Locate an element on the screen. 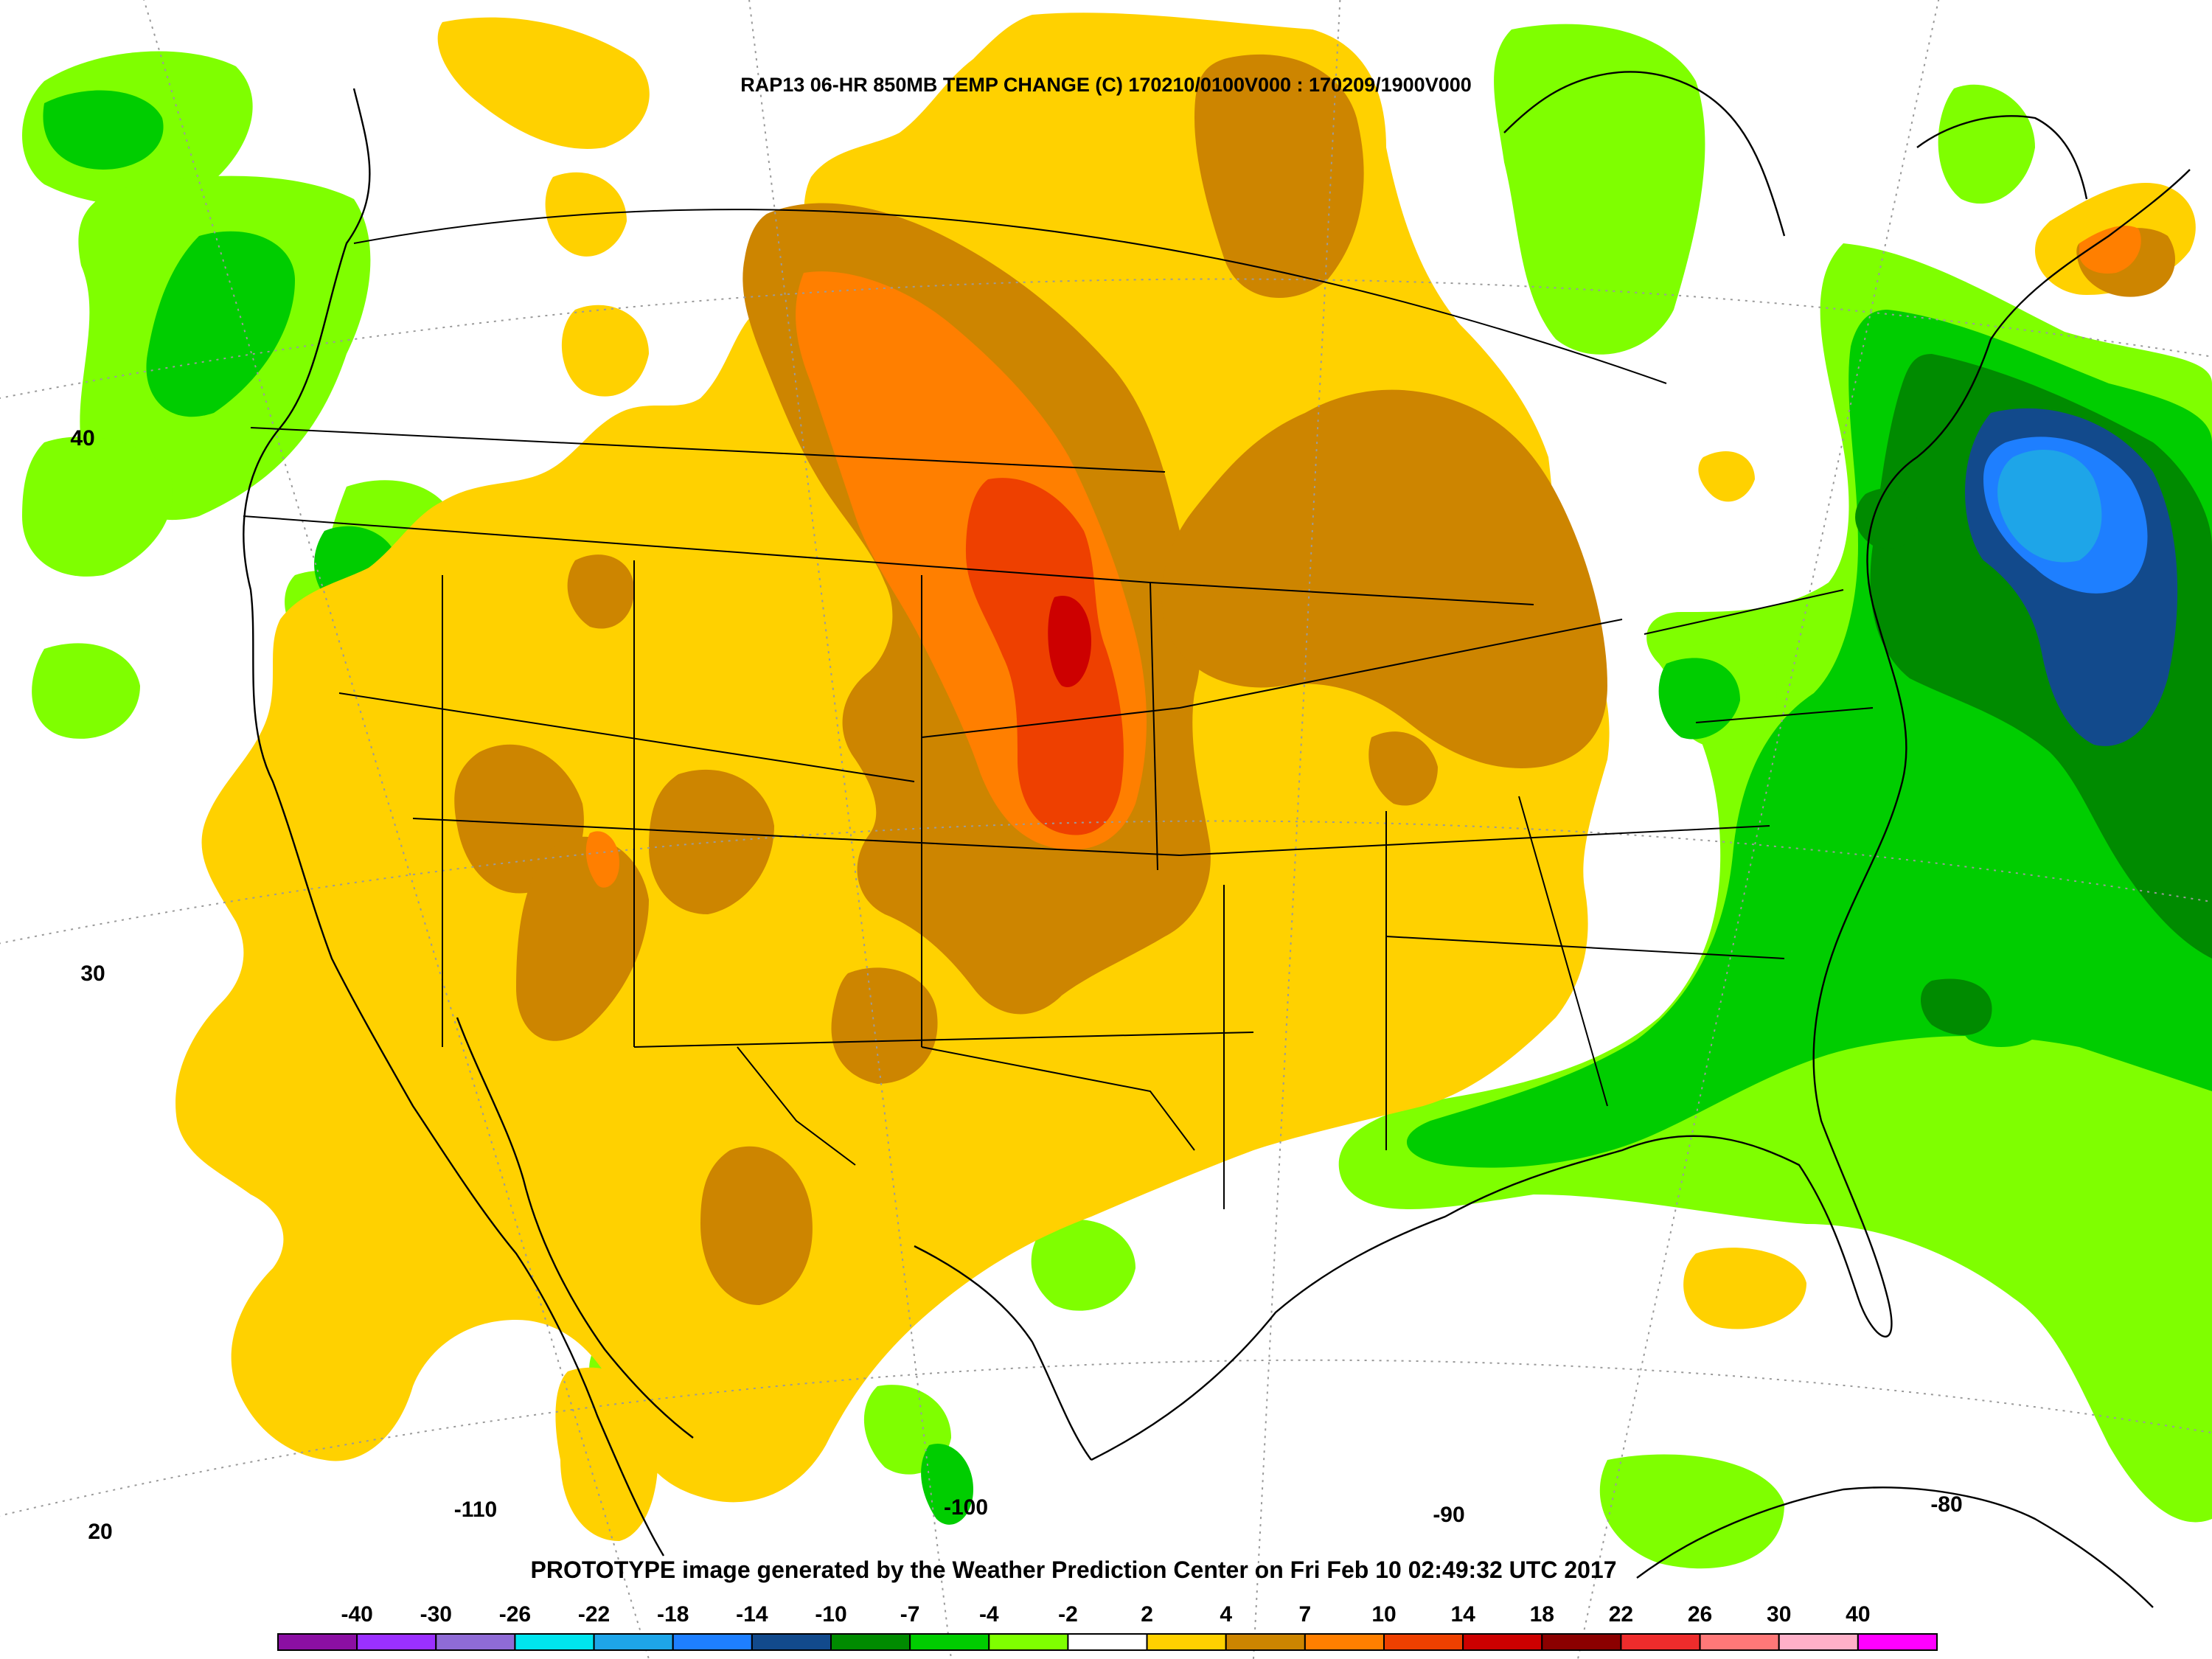 This screenshot has width=2212, height=1659. lon-label-minus100: -100 is located at coordinates (966, 1507).